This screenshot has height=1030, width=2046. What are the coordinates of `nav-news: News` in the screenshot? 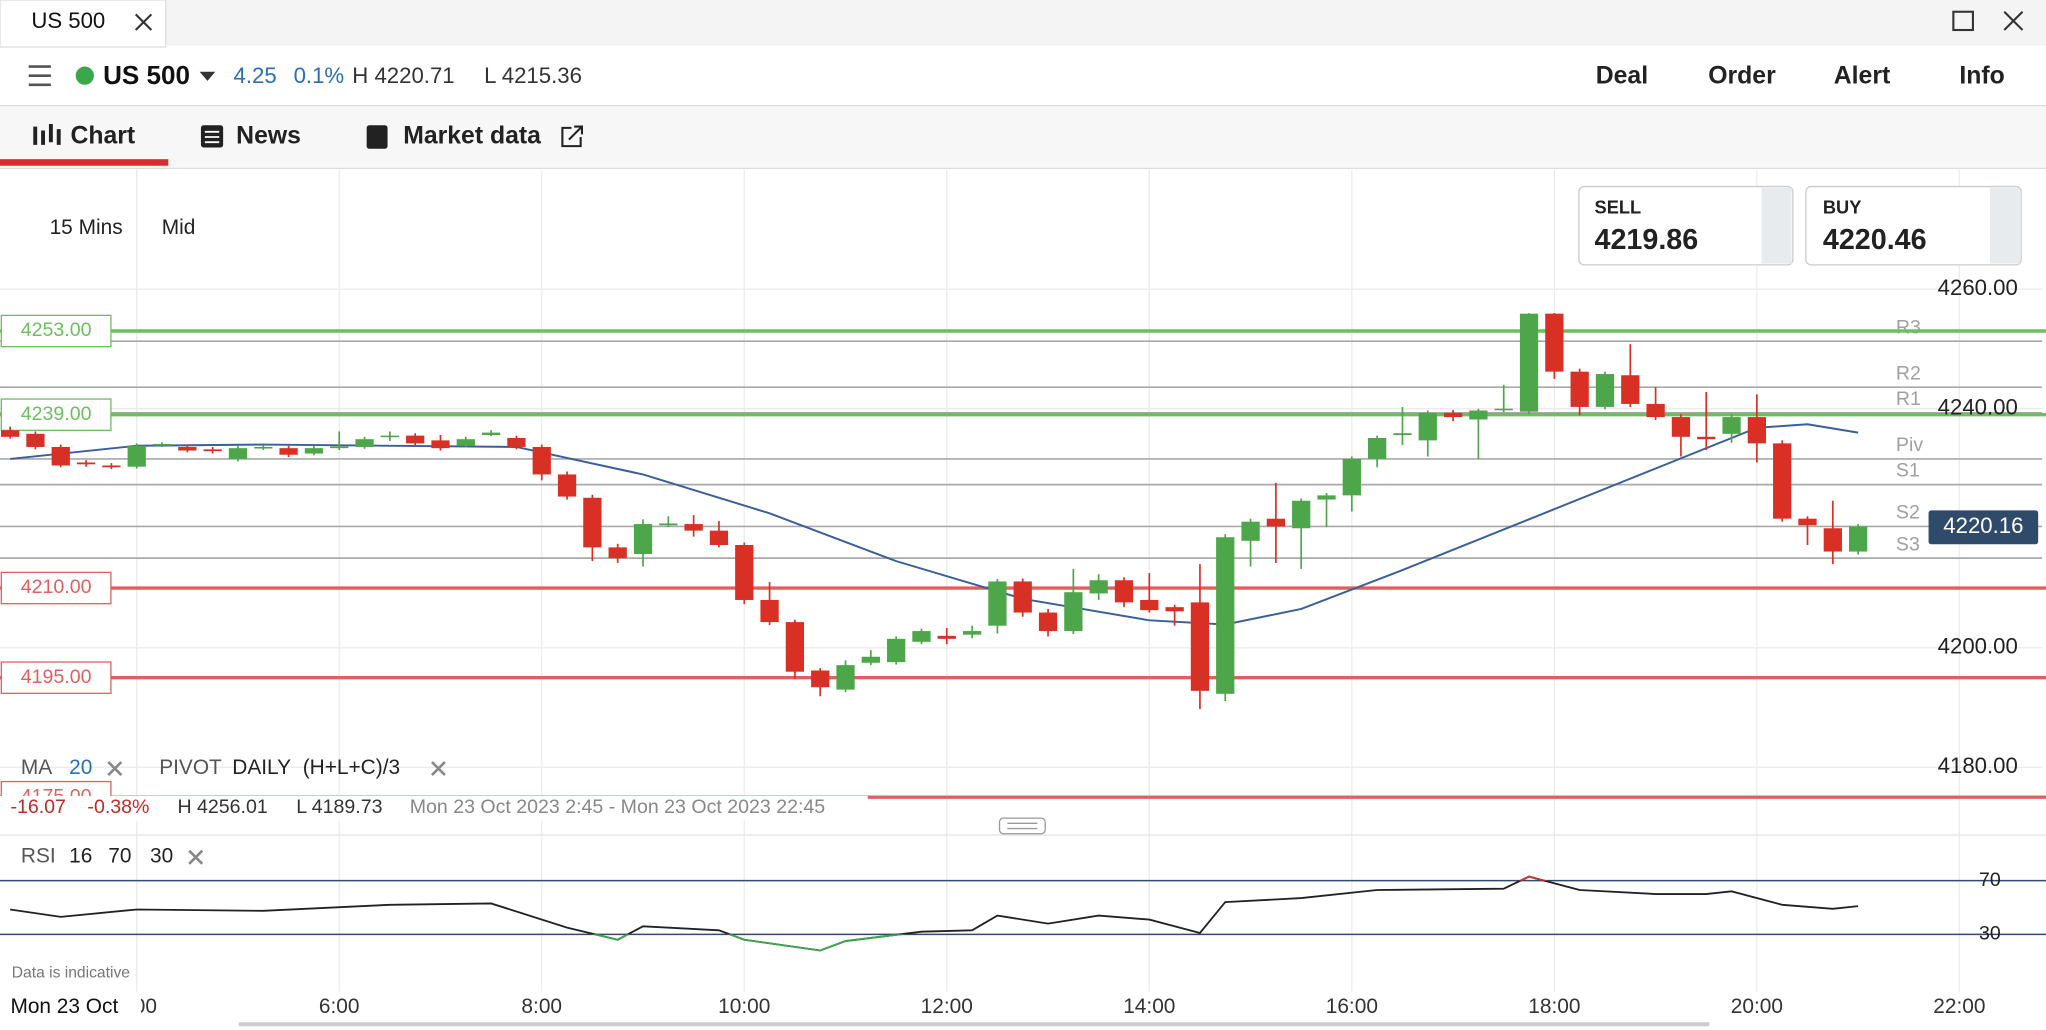 It's located at (268, 136).